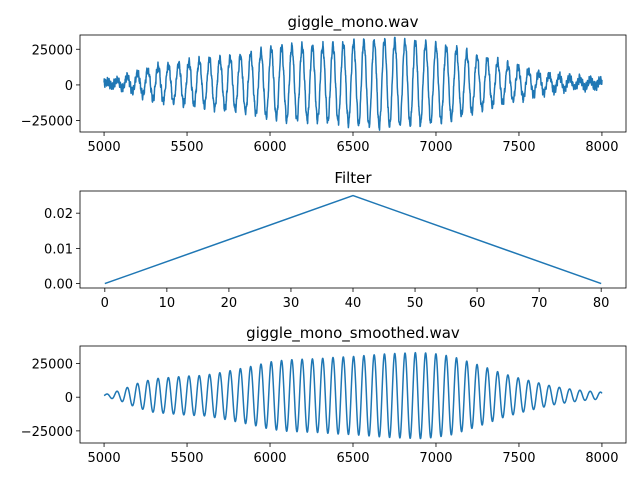  I want to click on x-tick-label: 50, so click(415, 303).